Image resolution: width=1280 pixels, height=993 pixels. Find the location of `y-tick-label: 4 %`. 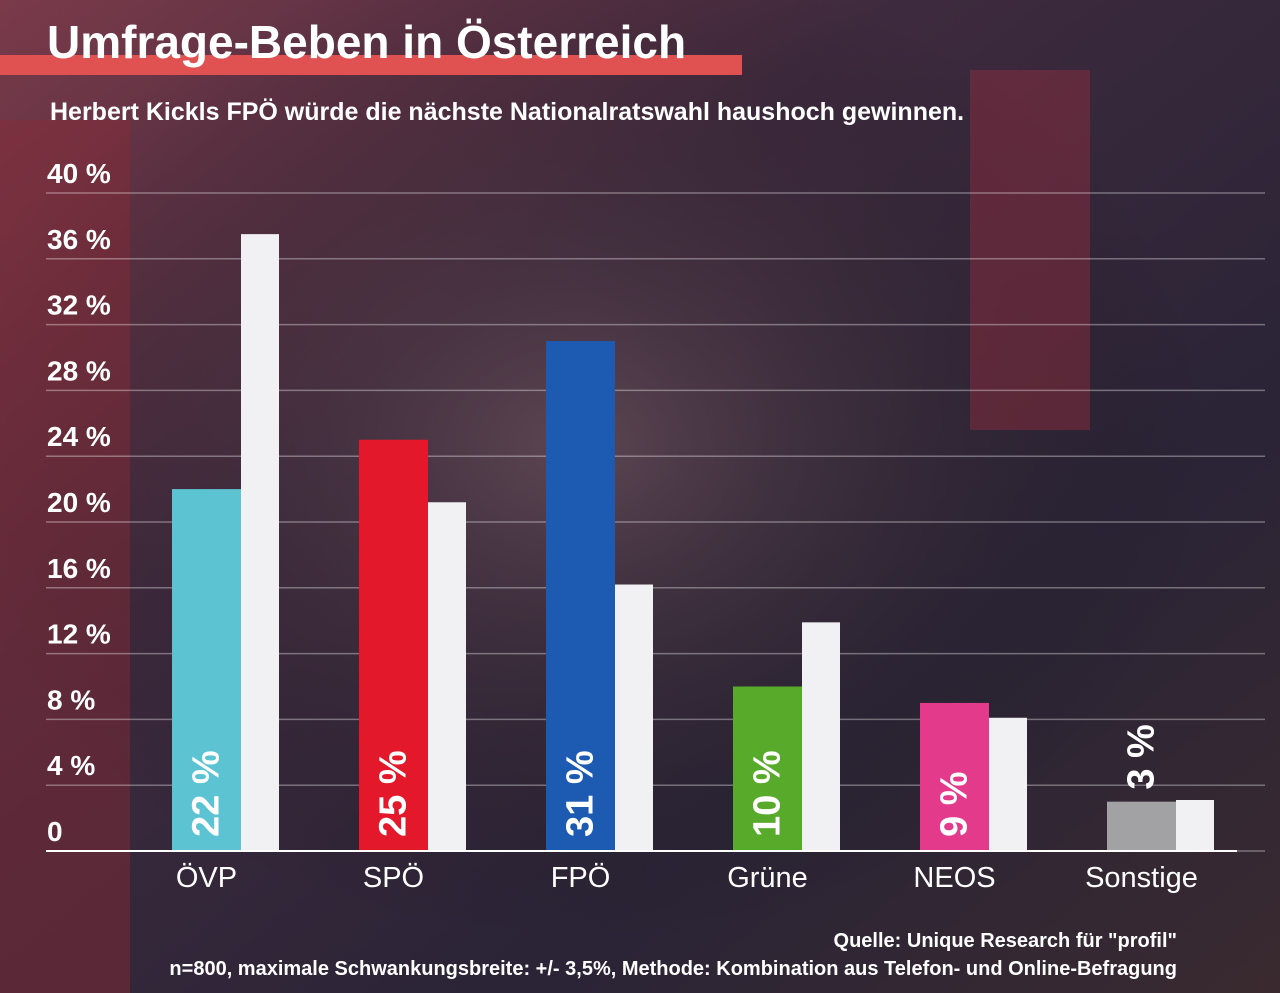

y-tick-label: 4 % is located at coordinates (71, 765).